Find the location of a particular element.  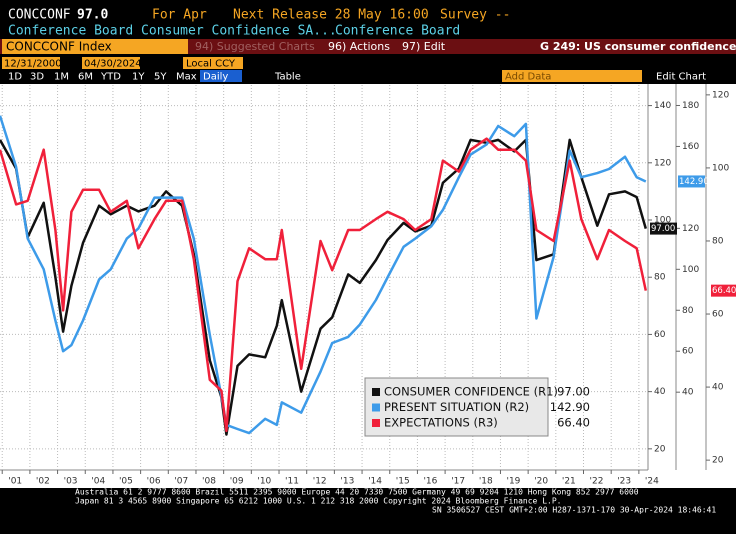

x-tick-label: '22 is located at coordinates (597, 482).